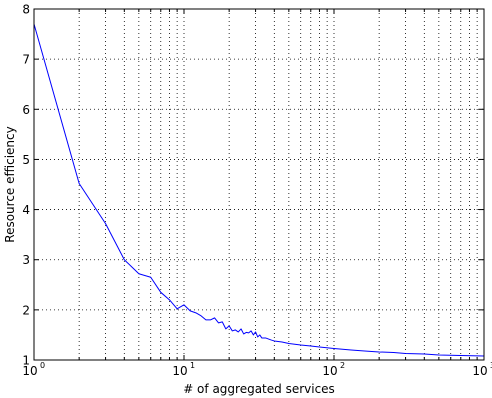 This screenshot has height=398, width=492. I want to click on x-tick-label-exponent: 1, so click(192, 365).